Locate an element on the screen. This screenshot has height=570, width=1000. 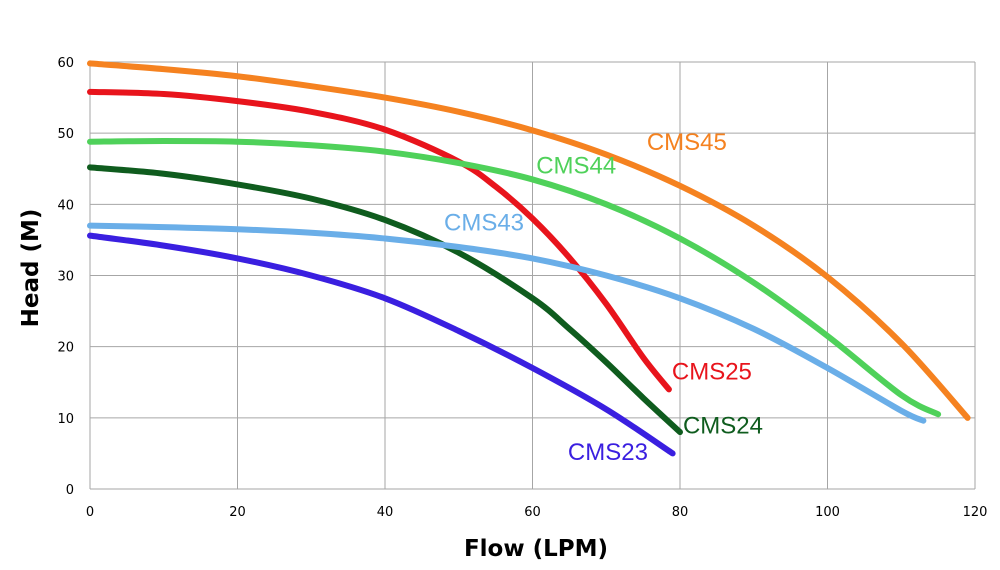
y-tick-label: 30 is located at coordinates (65, 277).